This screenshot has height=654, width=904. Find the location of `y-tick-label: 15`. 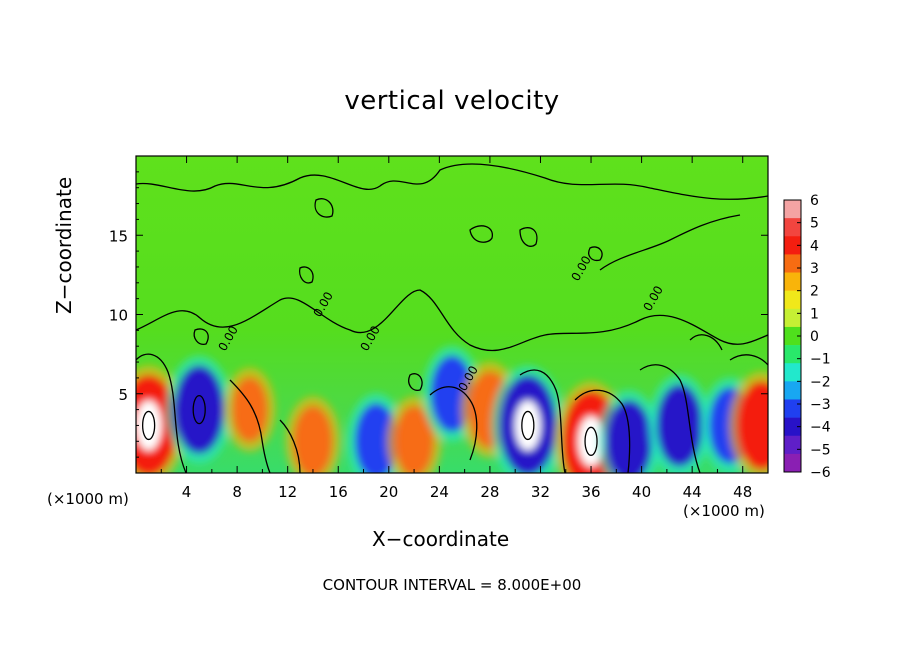

y-tick-label: 15 is located at coordinates (118, 236).